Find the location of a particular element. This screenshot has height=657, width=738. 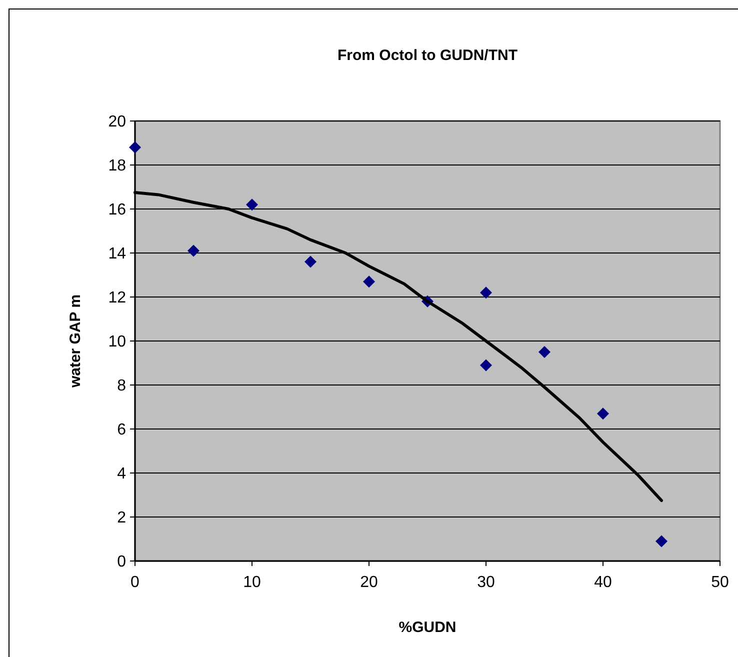

y-axis-title: water GAP m is located at coordinates (75, 341).